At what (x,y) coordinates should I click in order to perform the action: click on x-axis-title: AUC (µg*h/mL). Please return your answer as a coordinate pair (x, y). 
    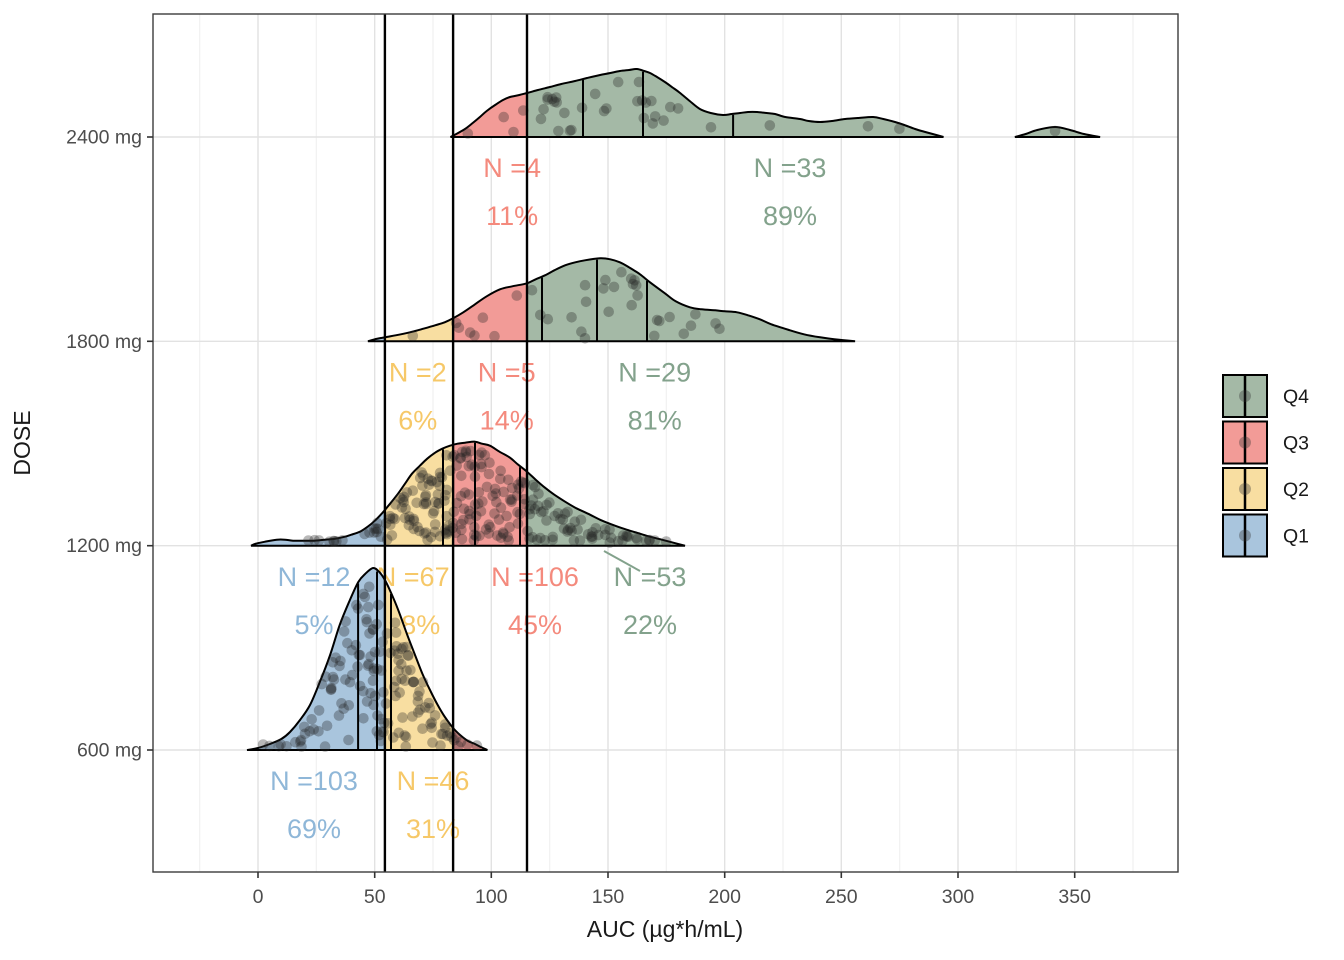
    Looking at the image, I should click on (665, 929).